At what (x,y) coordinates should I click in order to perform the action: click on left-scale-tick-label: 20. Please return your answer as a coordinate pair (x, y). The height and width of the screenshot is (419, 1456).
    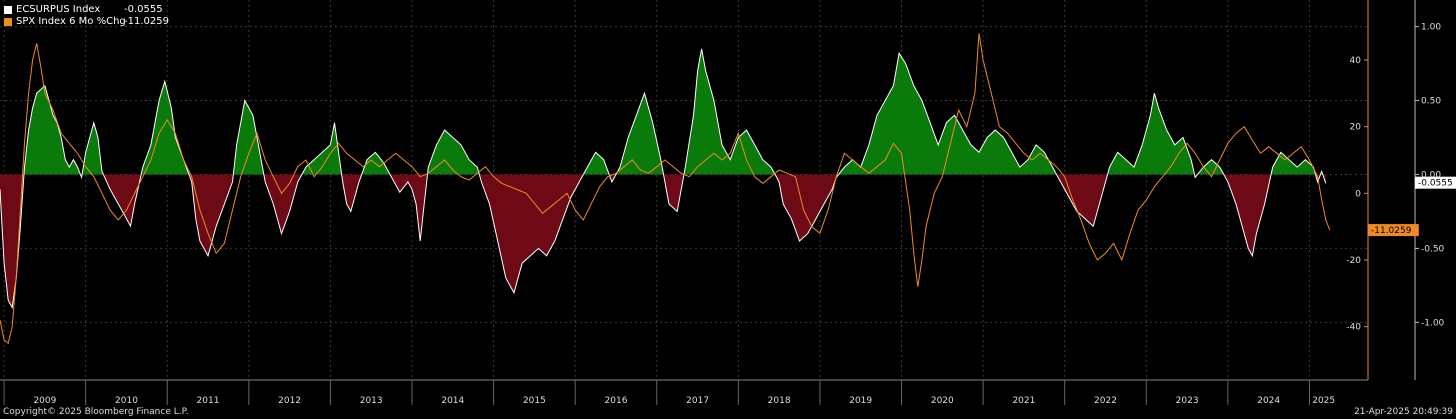
    Looking at the image, I should click on (1356, 128).